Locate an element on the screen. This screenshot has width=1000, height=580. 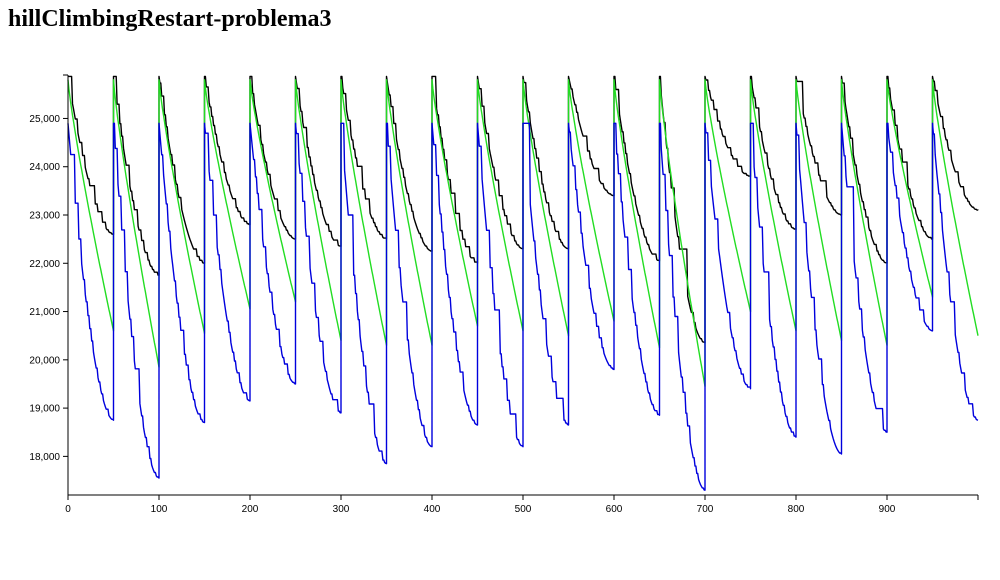
x-tick-label: 900 is located at coordinates (887, 509).